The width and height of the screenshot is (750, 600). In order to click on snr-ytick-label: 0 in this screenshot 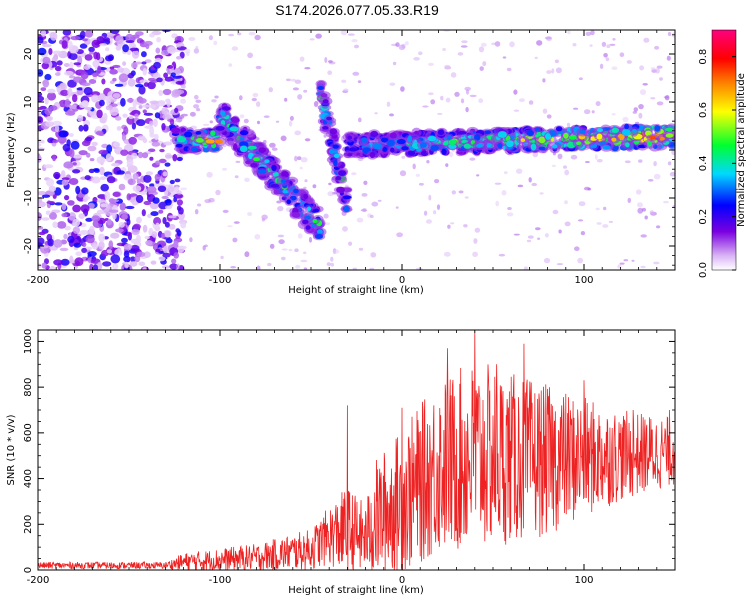, I will do `click(28, 570)`.